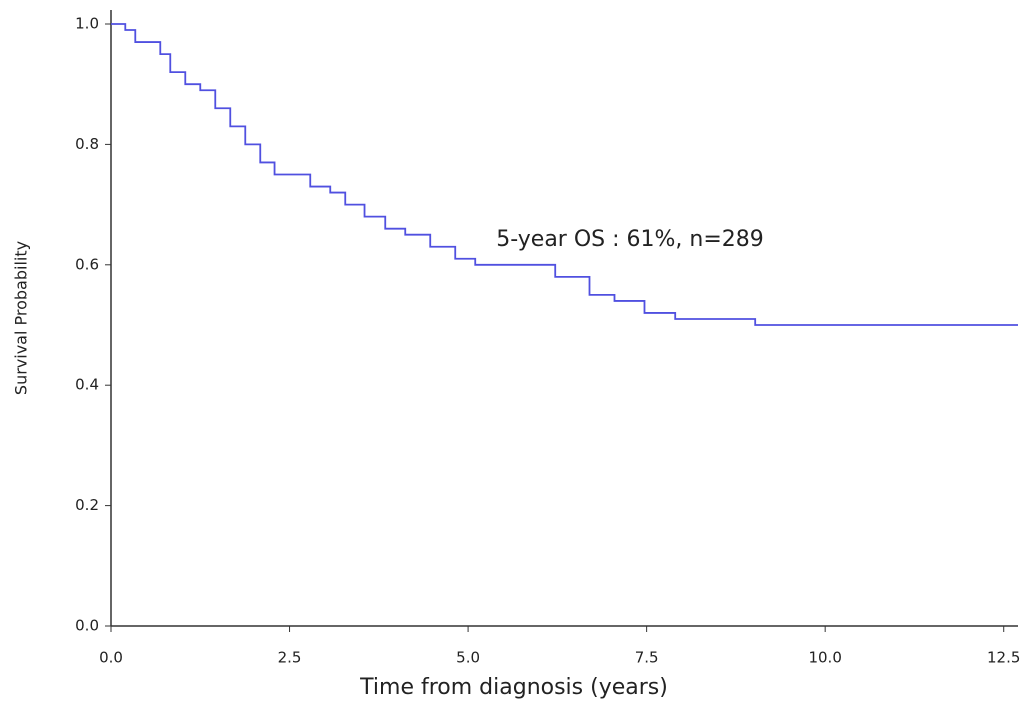 The image size is (1023, 707). I want to click on y-tick-label: 0.2, so click(87, 505).